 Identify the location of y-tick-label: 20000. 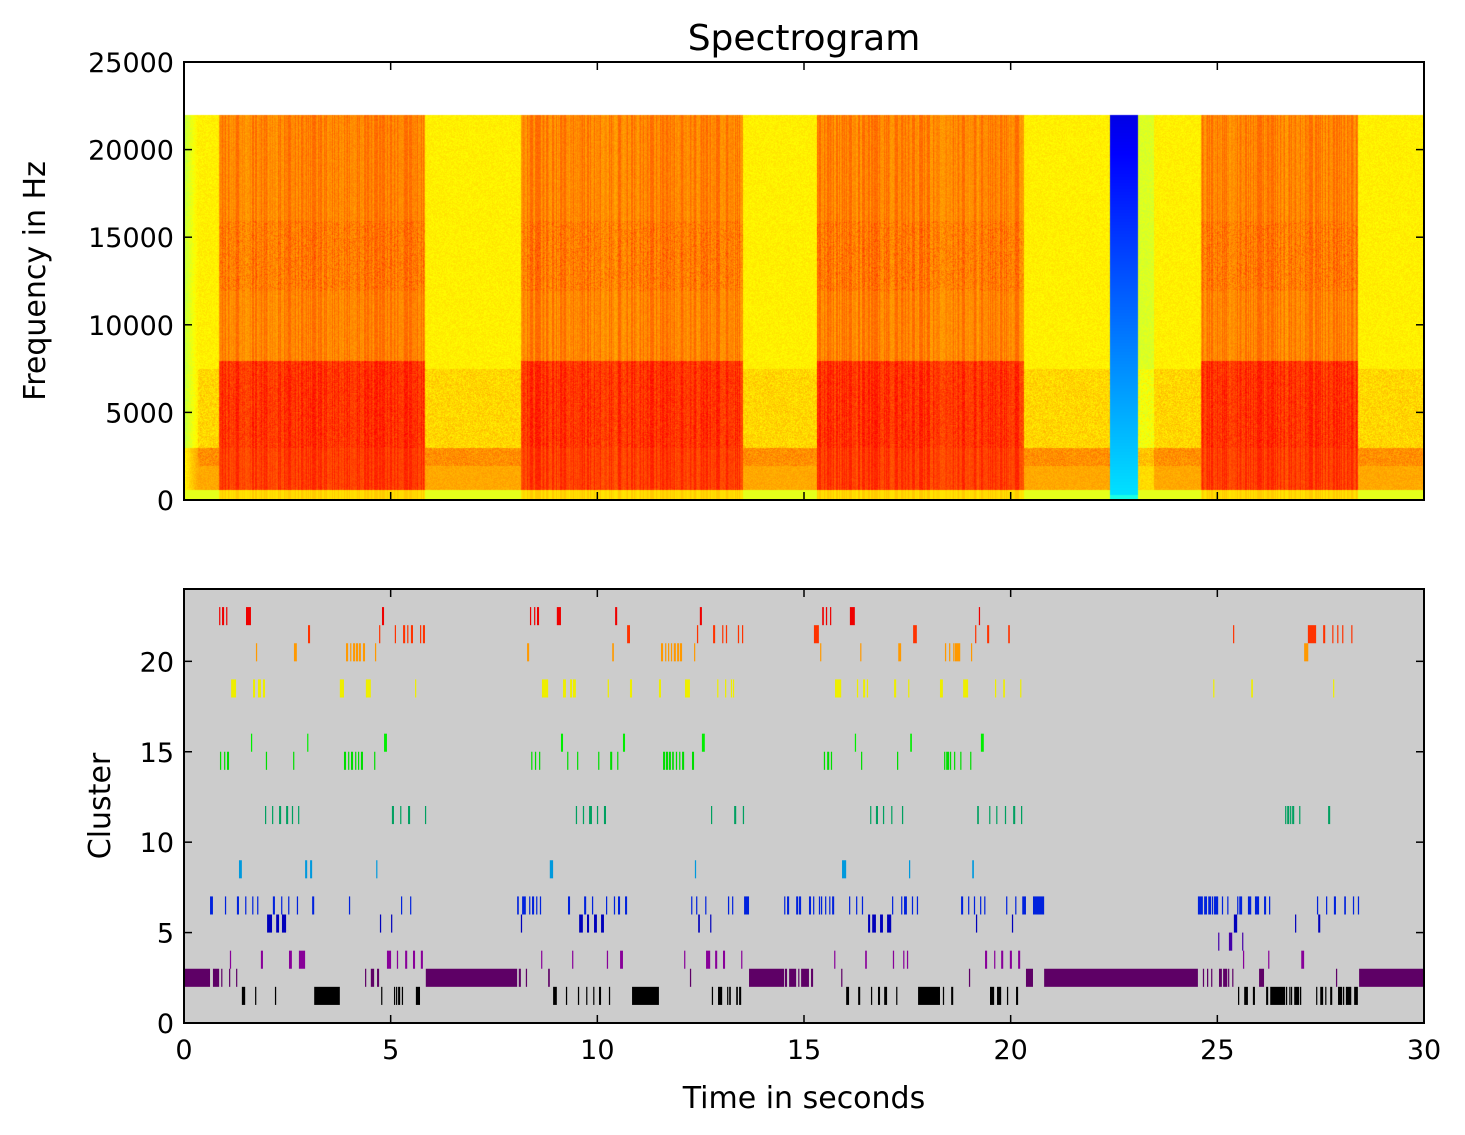
(131, 151).